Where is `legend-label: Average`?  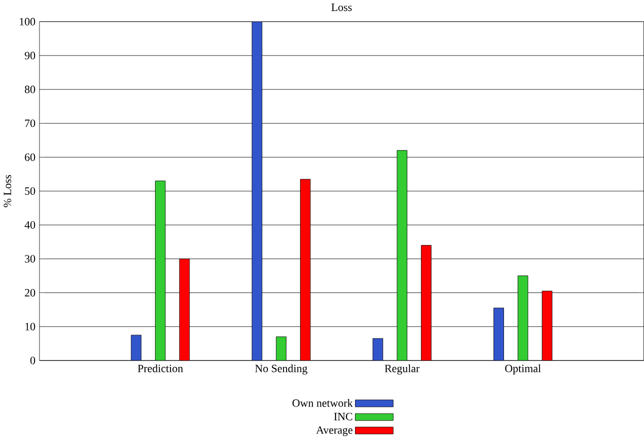
legend-label: Average is located at coordinates (334, 431).